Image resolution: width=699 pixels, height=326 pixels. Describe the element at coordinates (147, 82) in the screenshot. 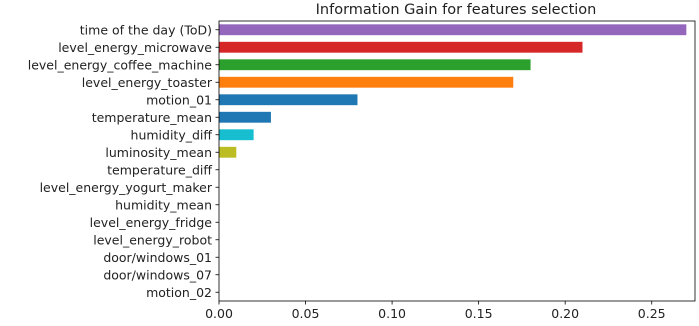

I see `y-tick-label-3: level_energy_toaster` at that location.